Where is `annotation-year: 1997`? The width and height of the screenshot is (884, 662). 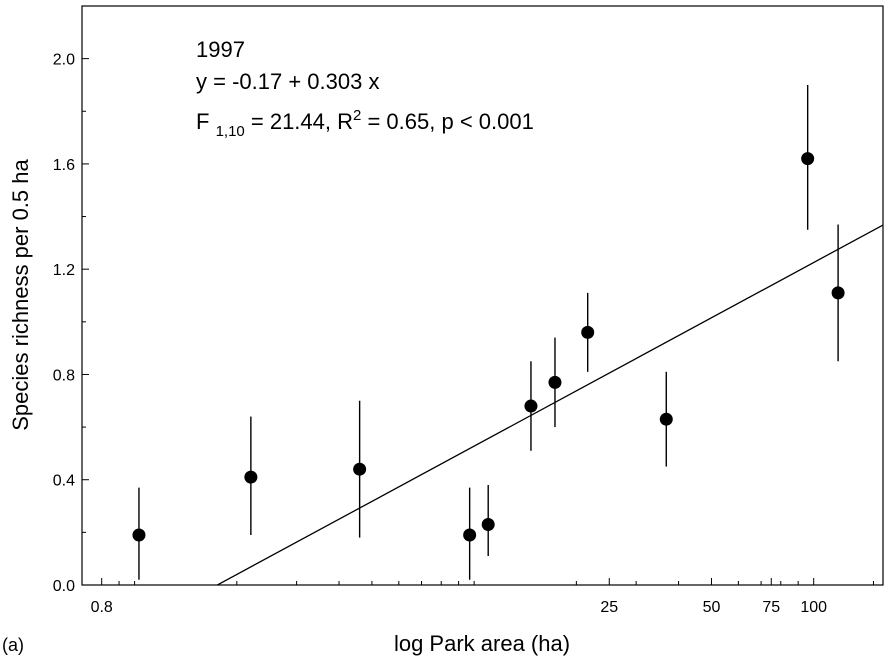
annotation-year: 1997 is located at coordinates (220, 49).